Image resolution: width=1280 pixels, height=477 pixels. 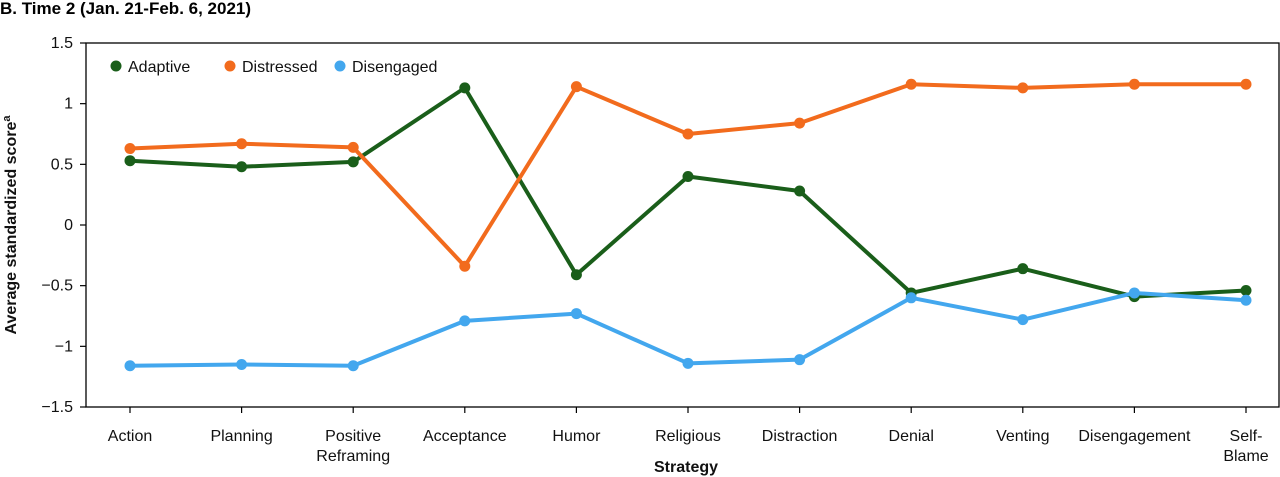 What do you see at coordinates (353, 446) in the screenshot?
I see `x-tick-label: Positive Reframing` at bounding box center [353, 446].